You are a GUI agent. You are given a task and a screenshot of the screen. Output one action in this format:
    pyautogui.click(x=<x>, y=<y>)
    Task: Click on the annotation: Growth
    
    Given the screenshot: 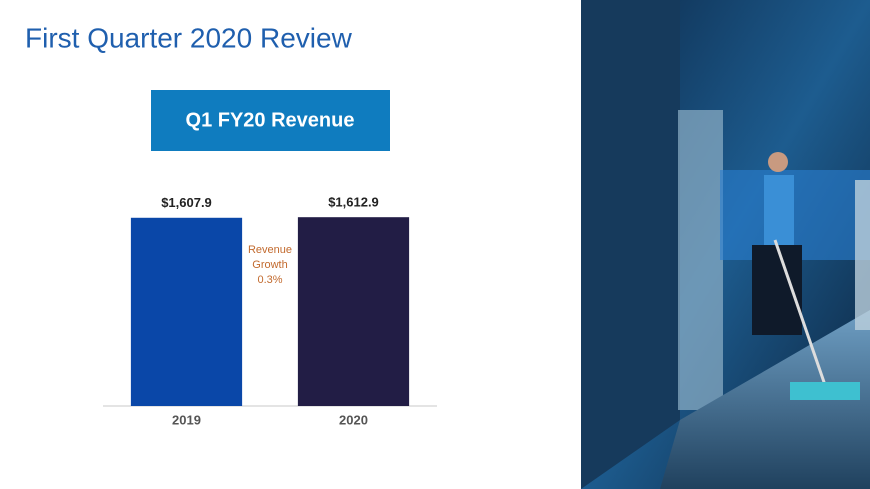 What is the action you would take?
    pyautogui.click(x=269, y=265)
    